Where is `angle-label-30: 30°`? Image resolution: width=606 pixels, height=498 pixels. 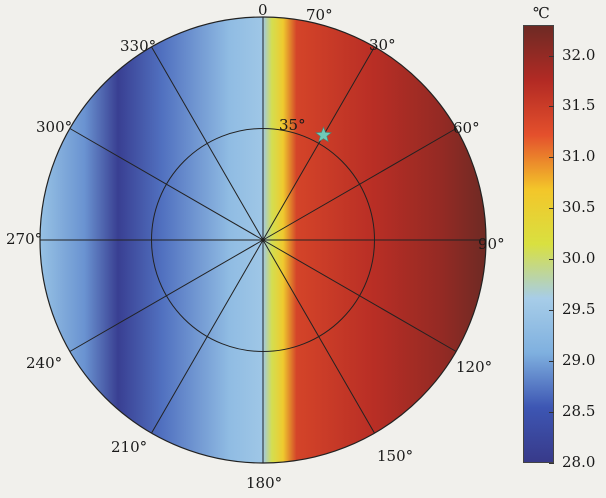 angle-label-30: 30° is located at coordinates (382, 45).